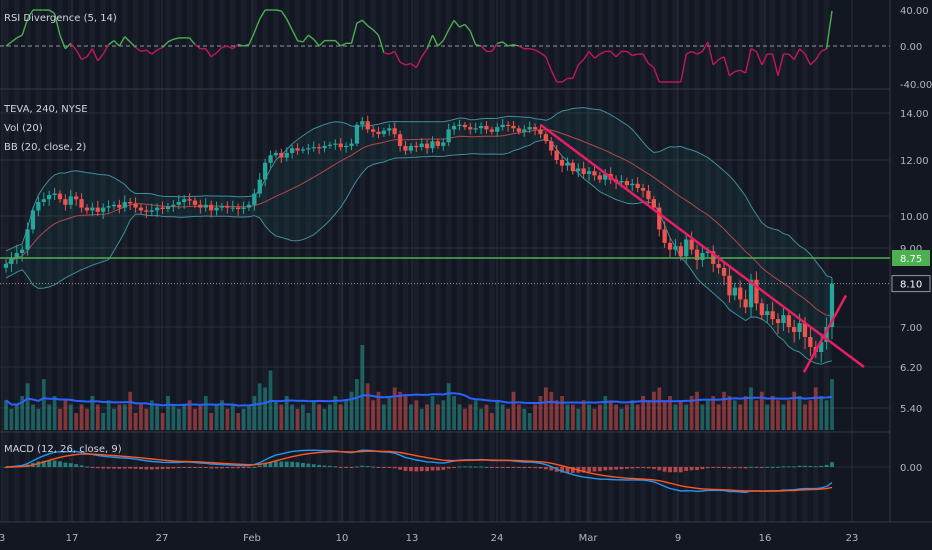  I want to click on time-axis-label: 27, so click(162, 538).